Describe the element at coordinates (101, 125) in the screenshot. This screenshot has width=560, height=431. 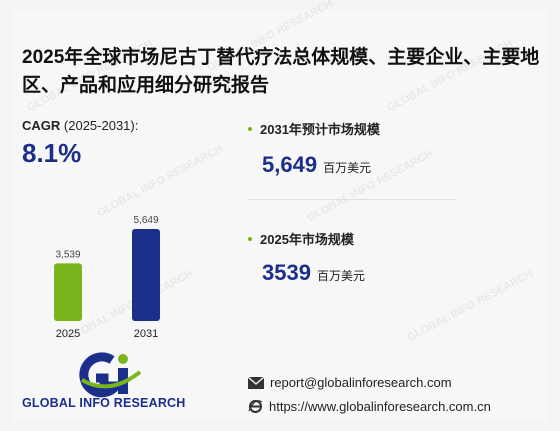
I see `cagr-period: (2025-2031):` at that location.